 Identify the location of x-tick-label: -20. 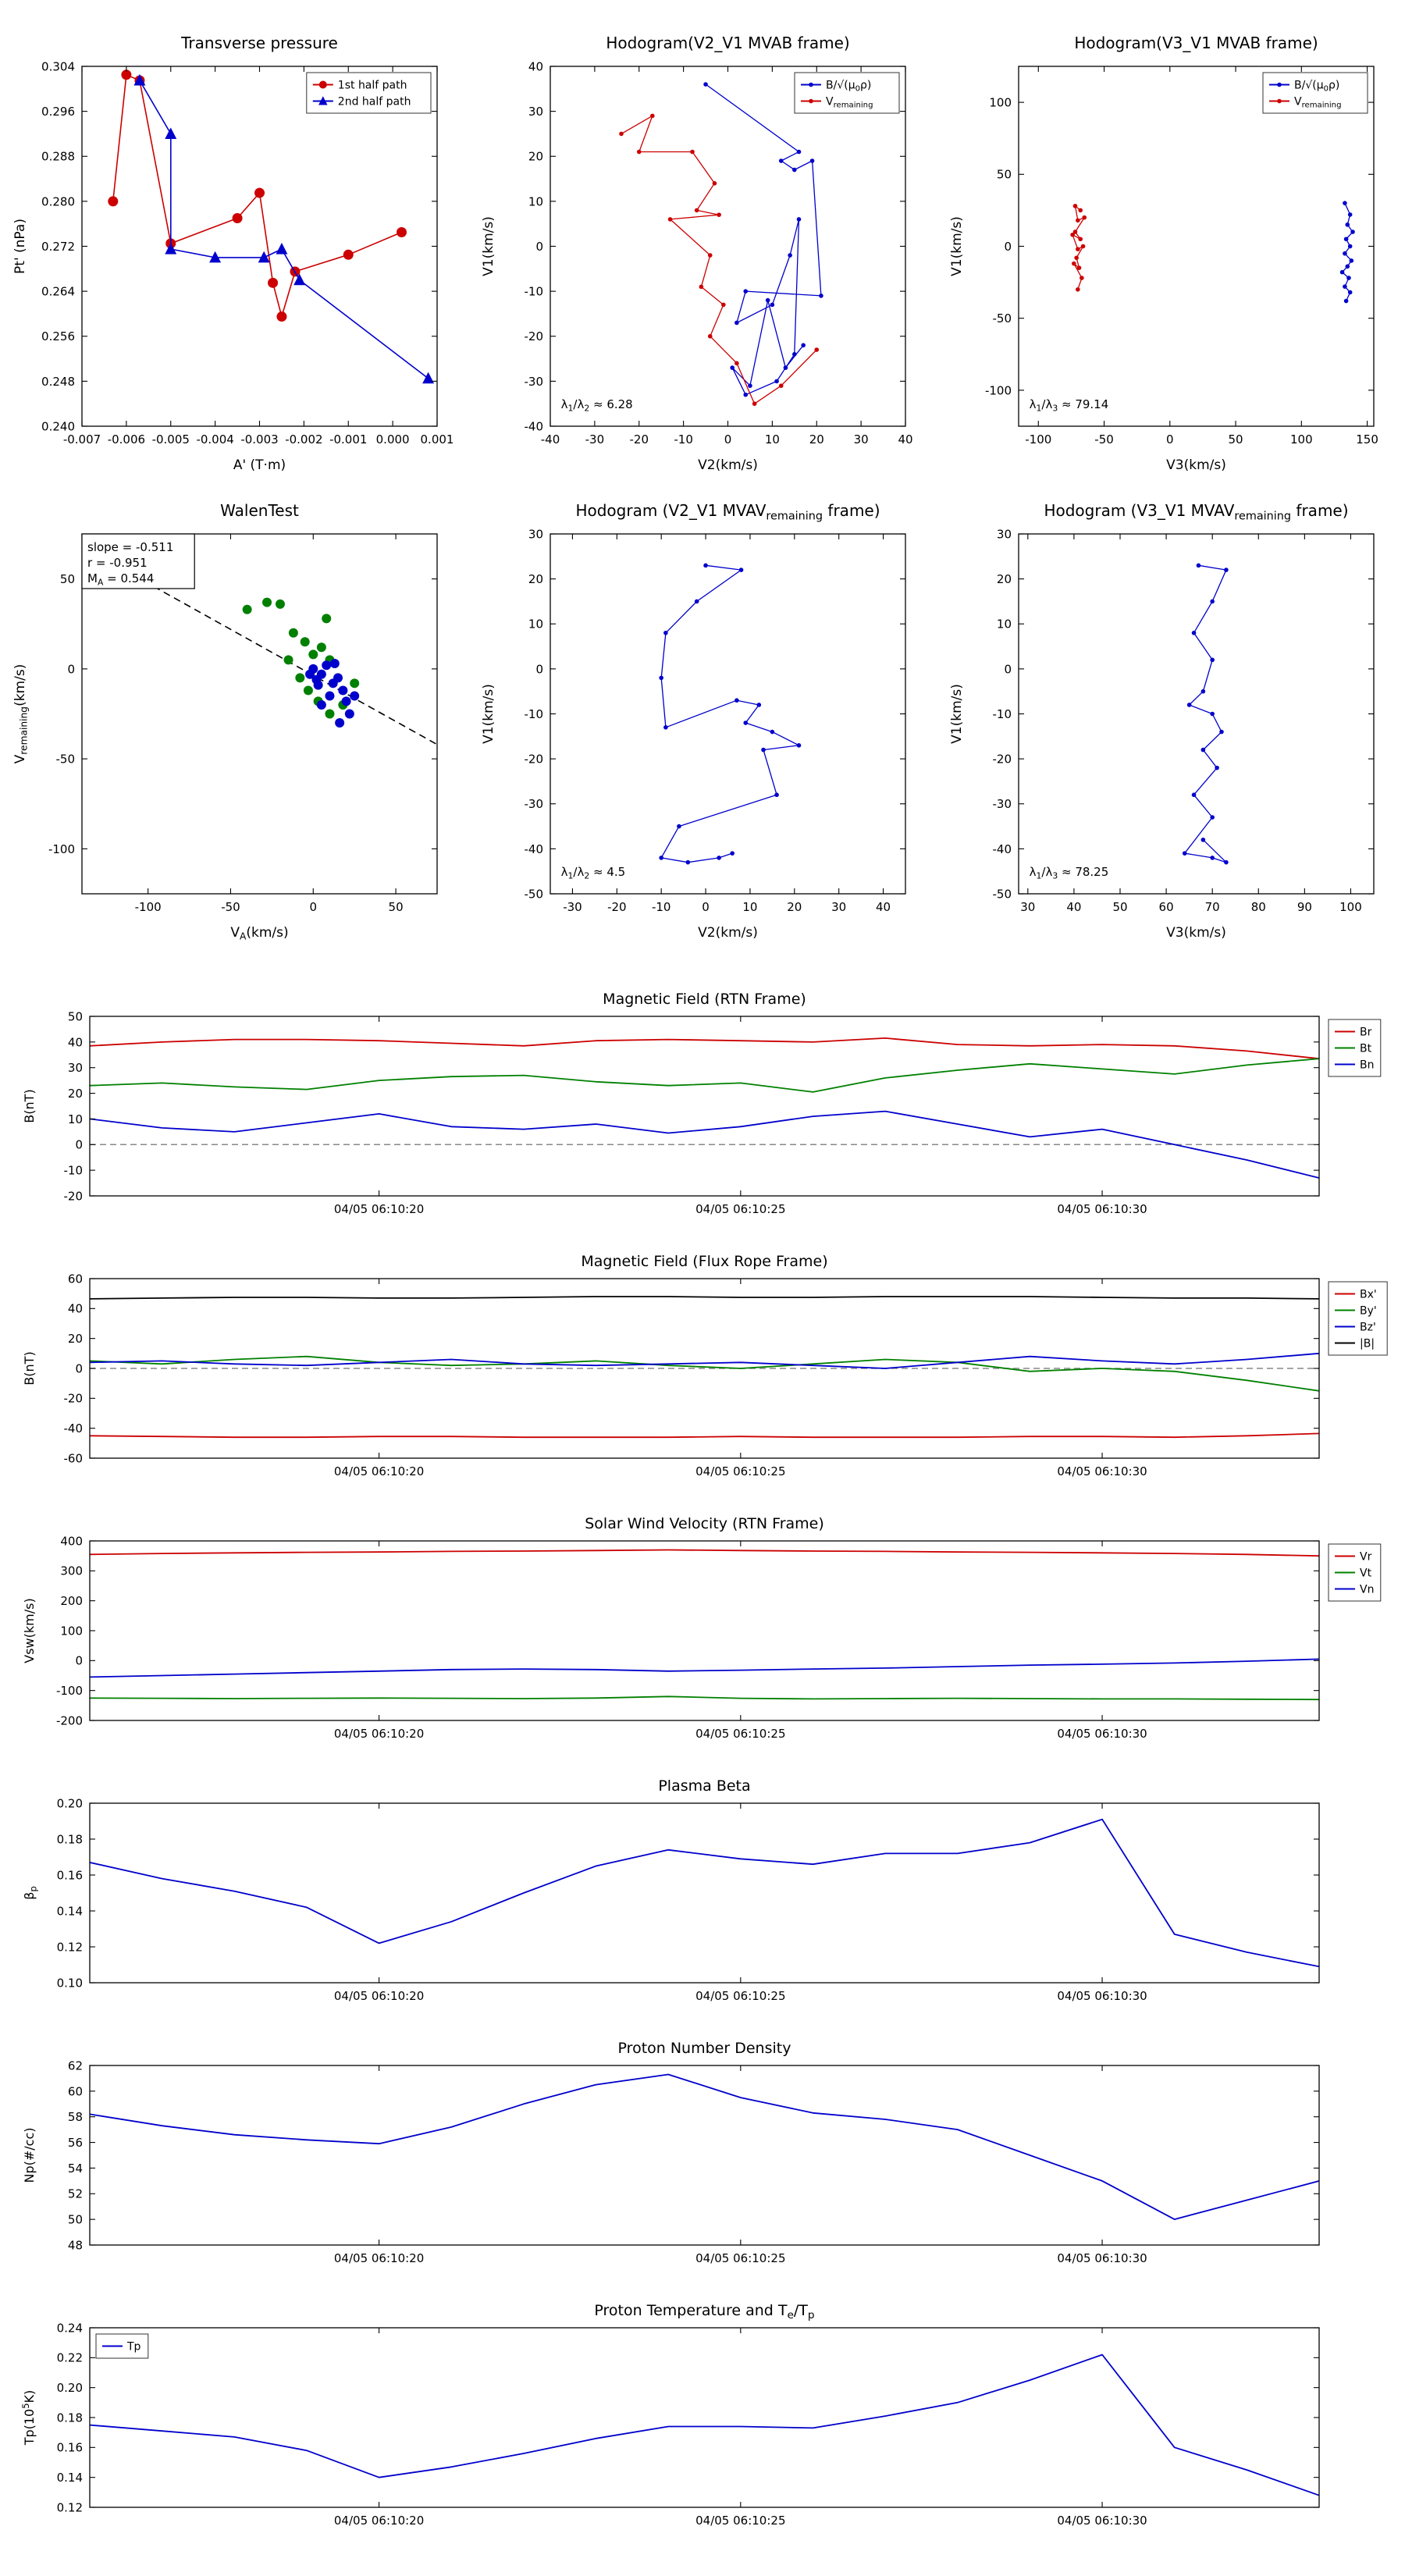
(617, 907).